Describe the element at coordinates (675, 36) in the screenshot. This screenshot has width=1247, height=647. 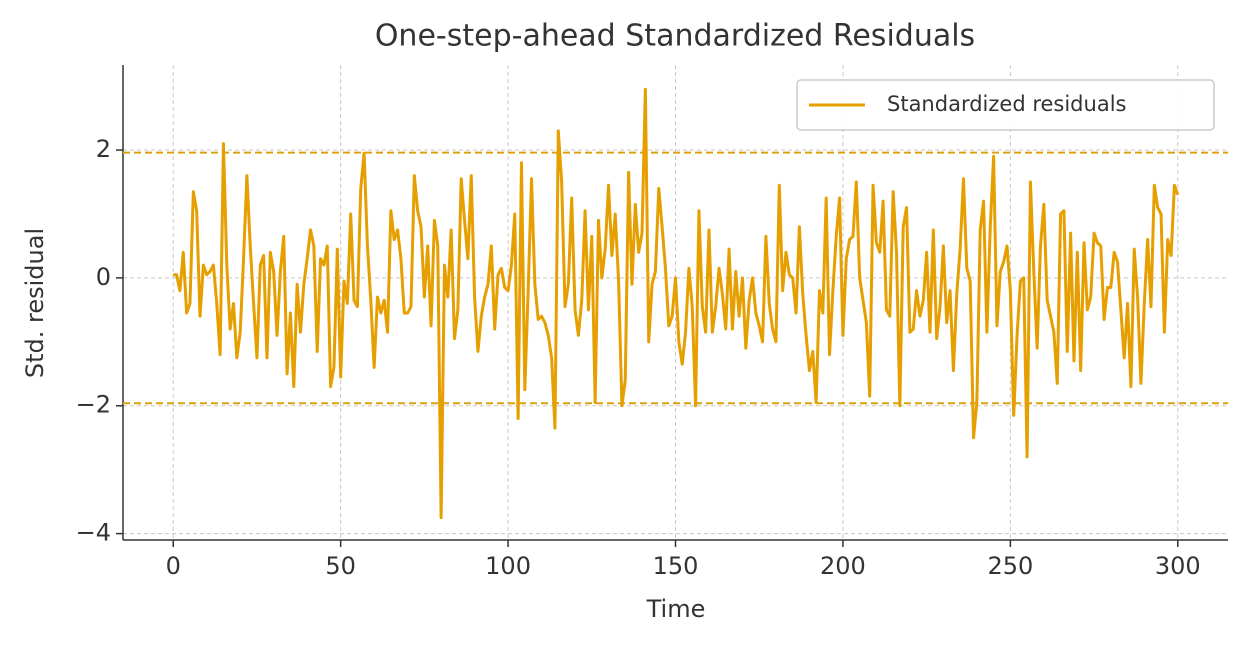
I see `chart-title: One-step-ahead Standardized Residuals` at that location.